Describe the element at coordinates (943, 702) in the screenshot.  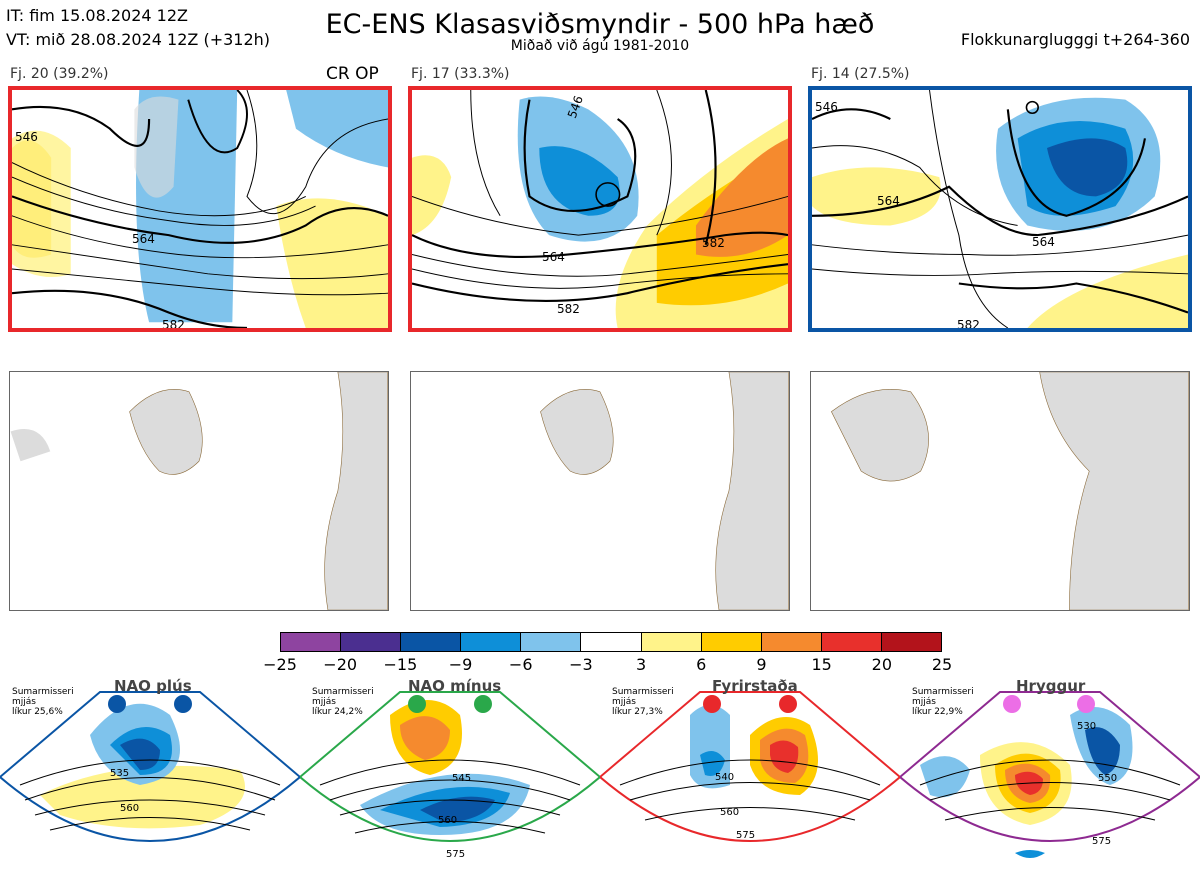
I see `regime-note: Sumarmisseri mjjás líkur 22,9%` at that location.